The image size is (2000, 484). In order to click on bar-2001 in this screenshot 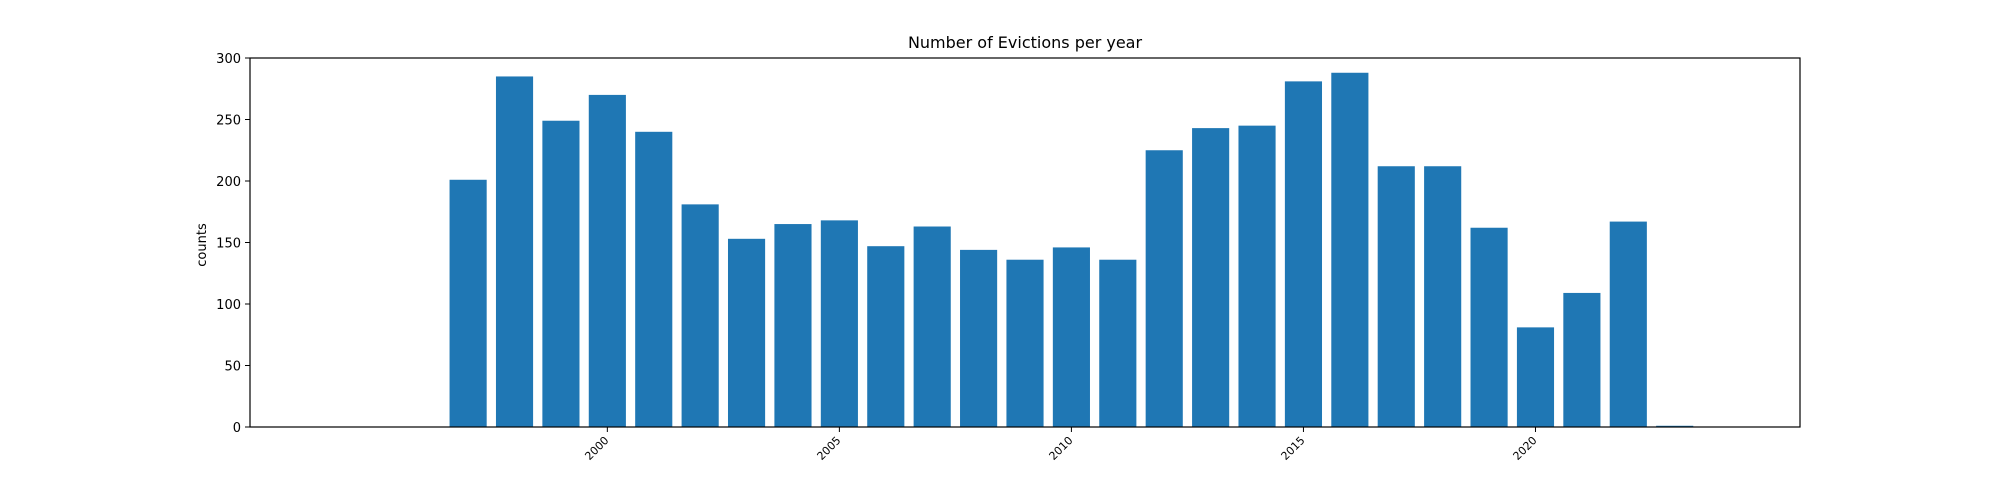, I will do `click(654, 279)`.